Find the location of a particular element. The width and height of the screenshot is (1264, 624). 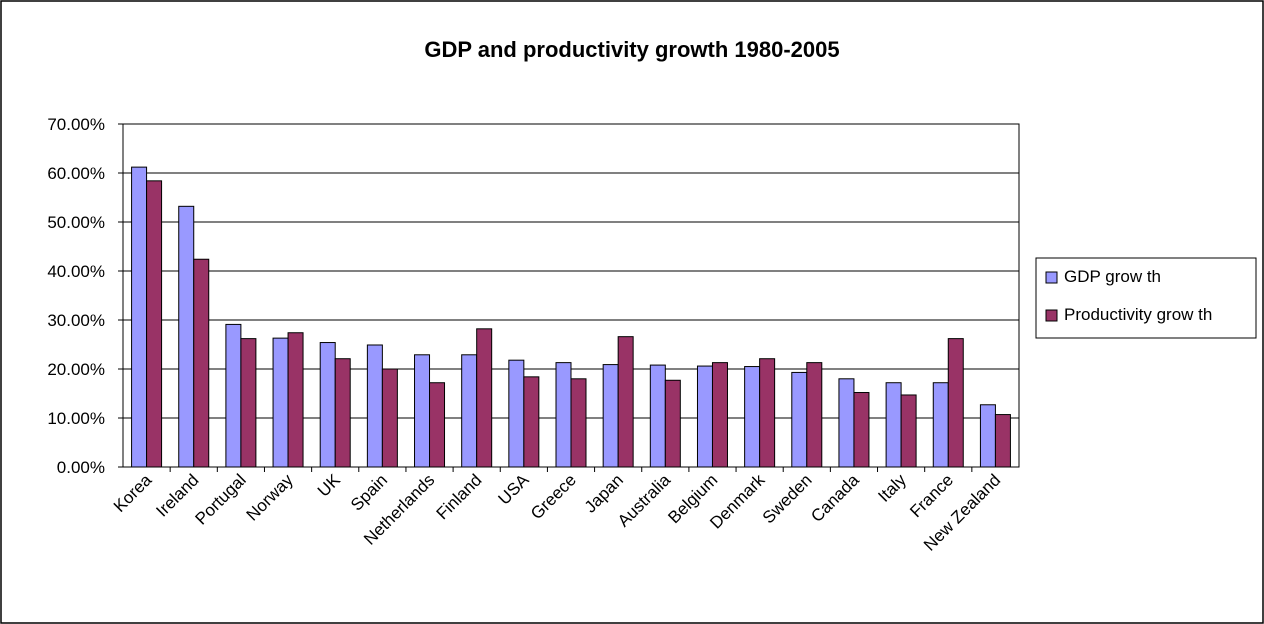

y-tick-label: 20.00% is located at coordinates (76, 369).